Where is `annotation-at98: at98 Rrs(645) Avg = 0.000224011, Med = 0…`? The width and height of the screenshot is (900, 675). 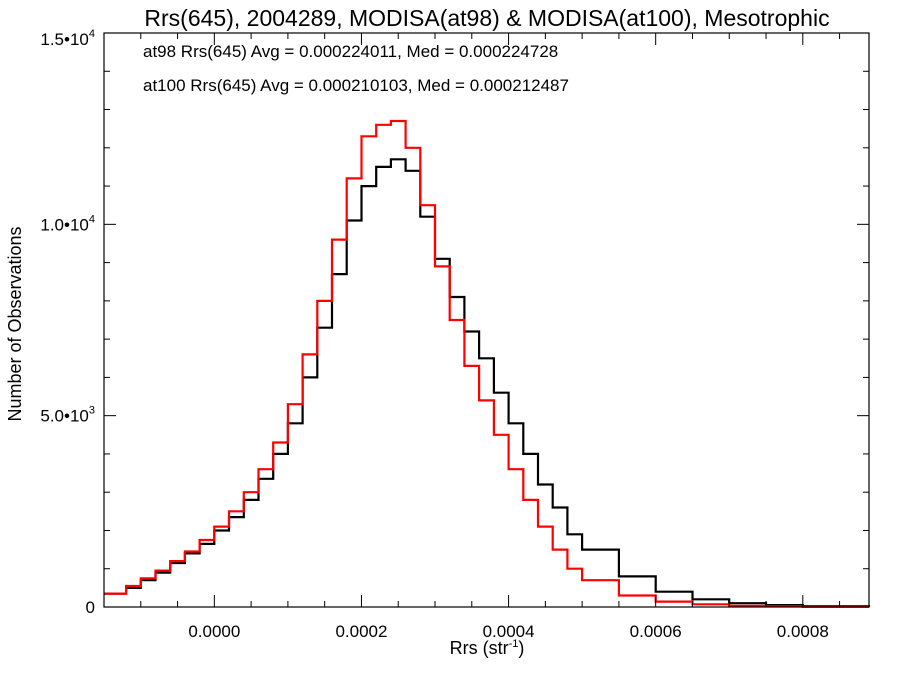
annotation-at98: at98 Rrs(645) Avg = 0.000224011, Med = 0… is located at coordinates (350, 51).